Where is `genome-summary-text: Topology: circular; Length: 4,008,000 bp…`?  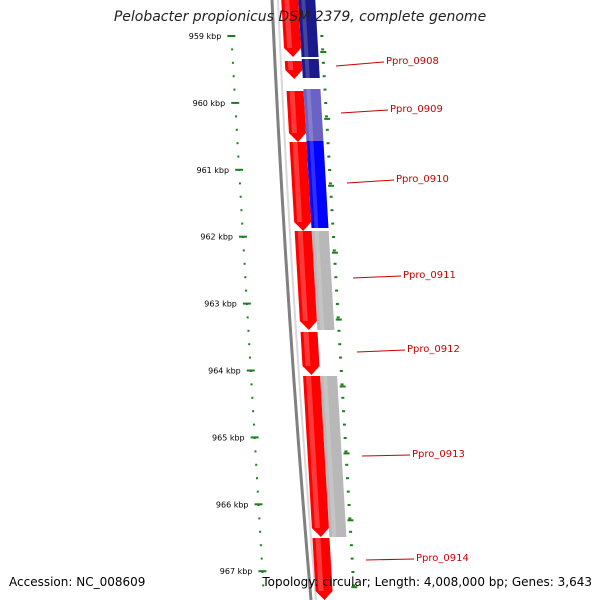 genome-summary-text: Topology: circular; Length: 4,008,000 bp… is located at coordinates (427, 582).